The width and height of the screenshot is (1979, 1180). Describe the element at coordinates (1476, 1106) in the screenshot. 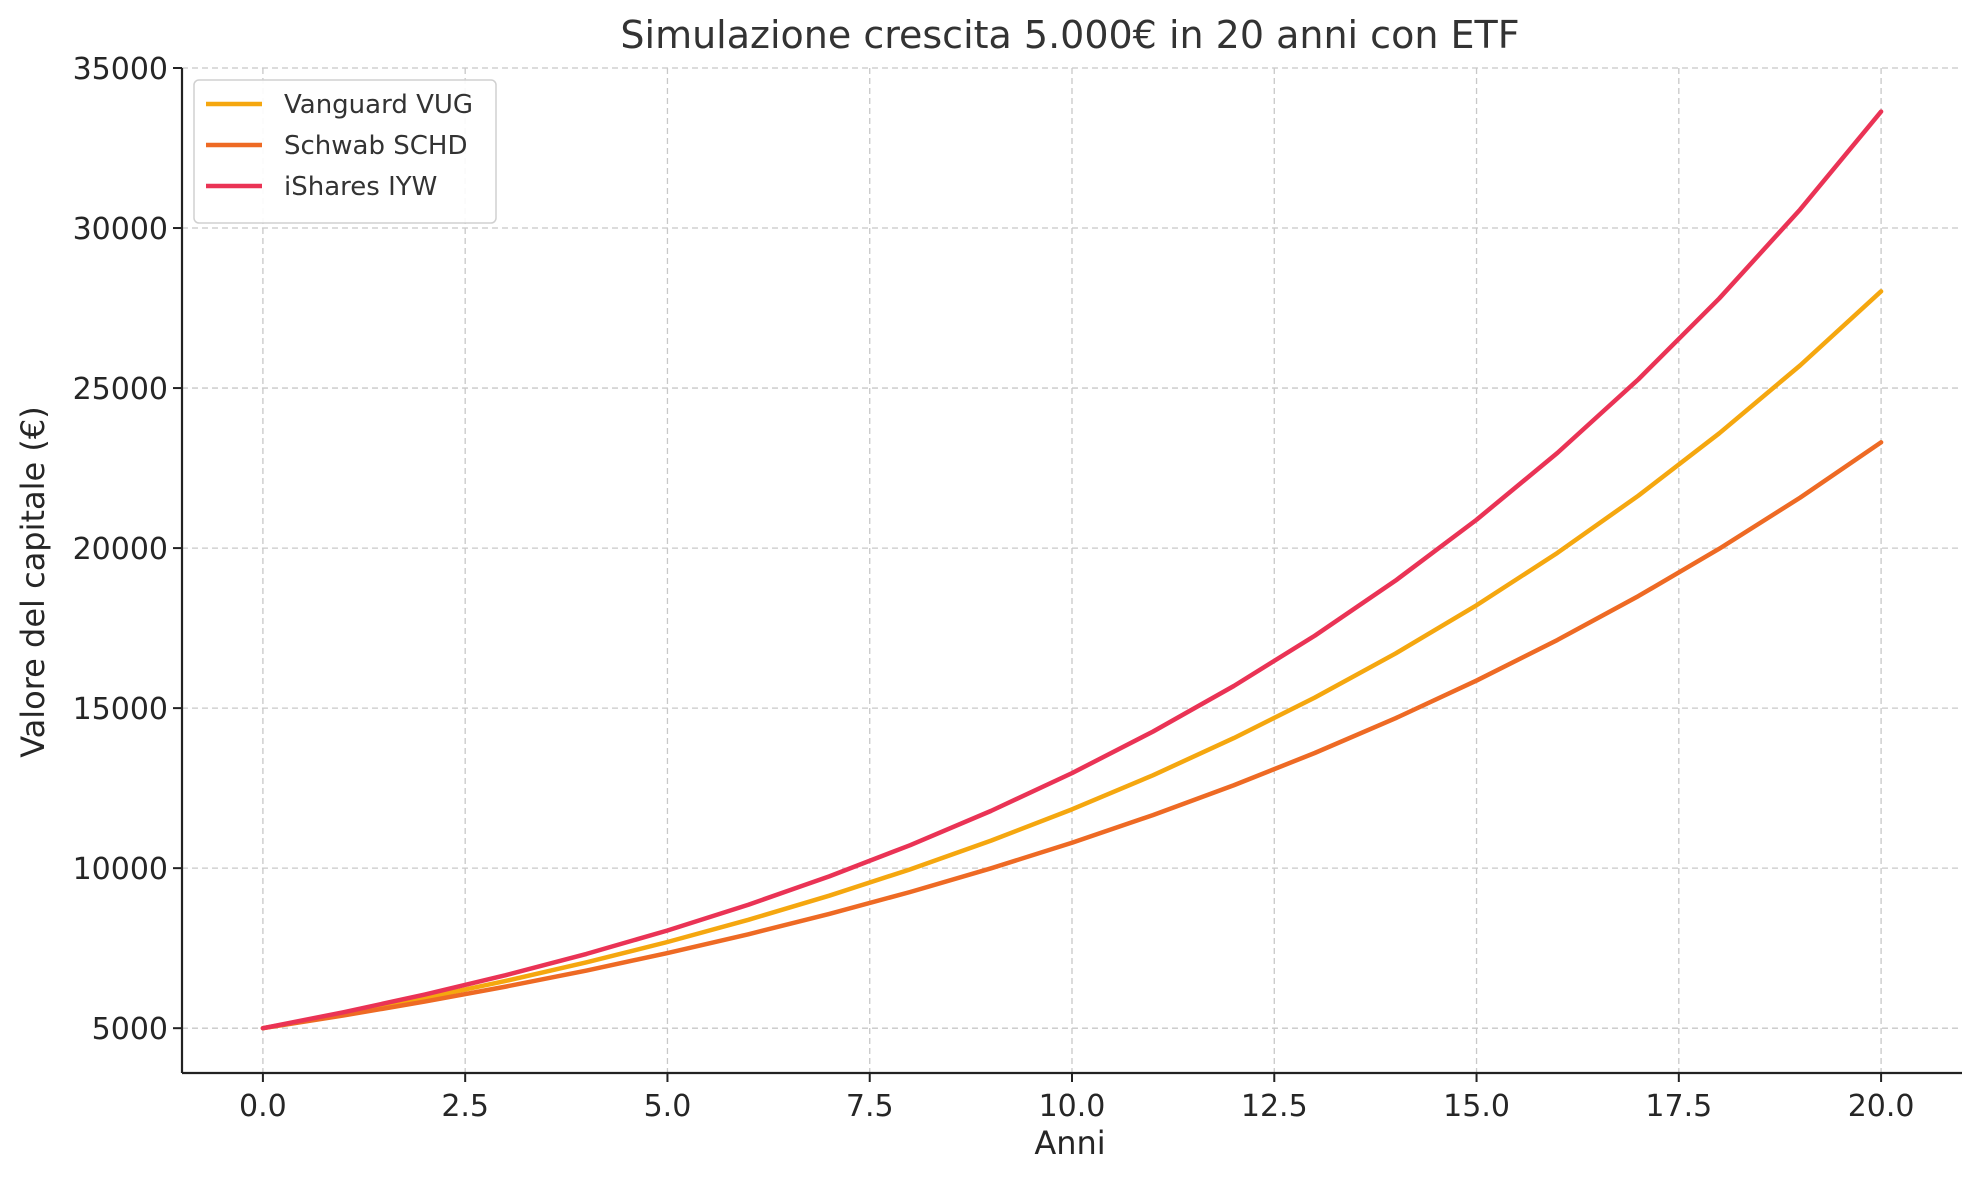

I see `x-tick-label: 15.0` at that location.